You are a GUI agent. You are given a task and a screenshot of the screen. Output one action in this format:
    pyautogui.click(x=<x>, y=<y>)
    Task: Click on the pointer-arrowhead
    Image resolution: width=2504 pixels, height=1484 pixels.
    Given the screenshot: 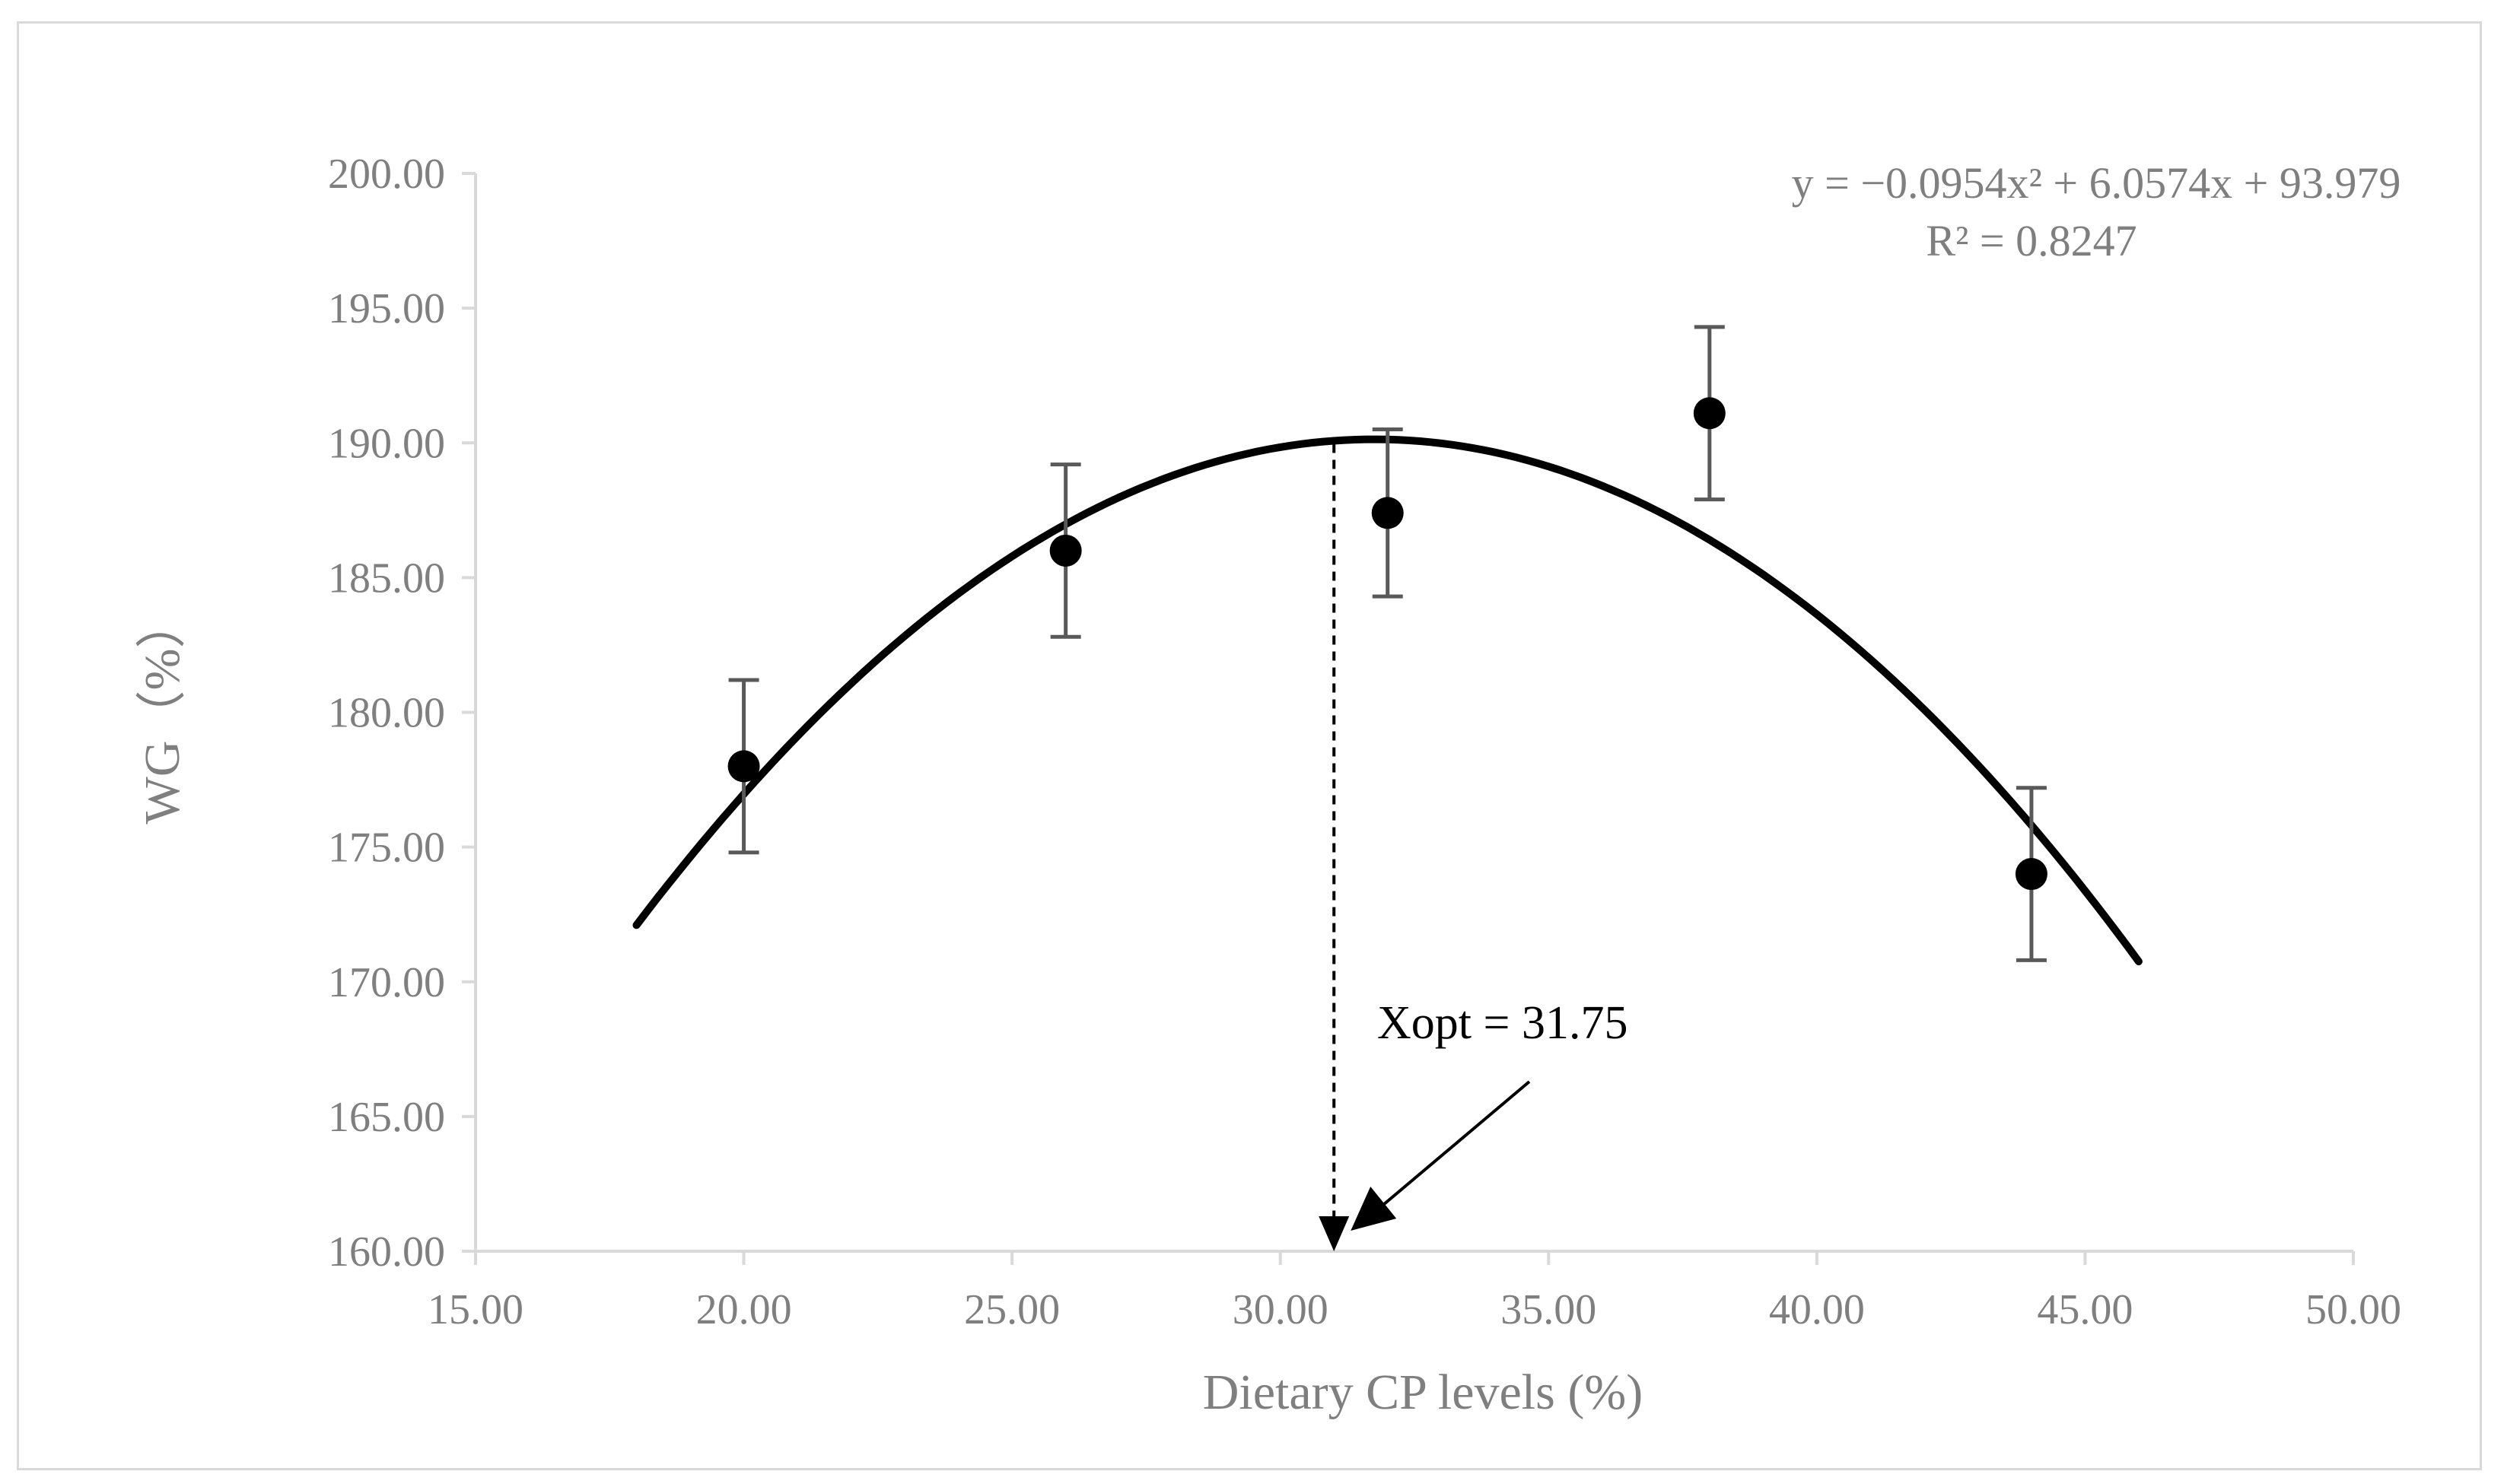 What is the action you would take?
    pyautogui.click(x=1374, y=1209)
    